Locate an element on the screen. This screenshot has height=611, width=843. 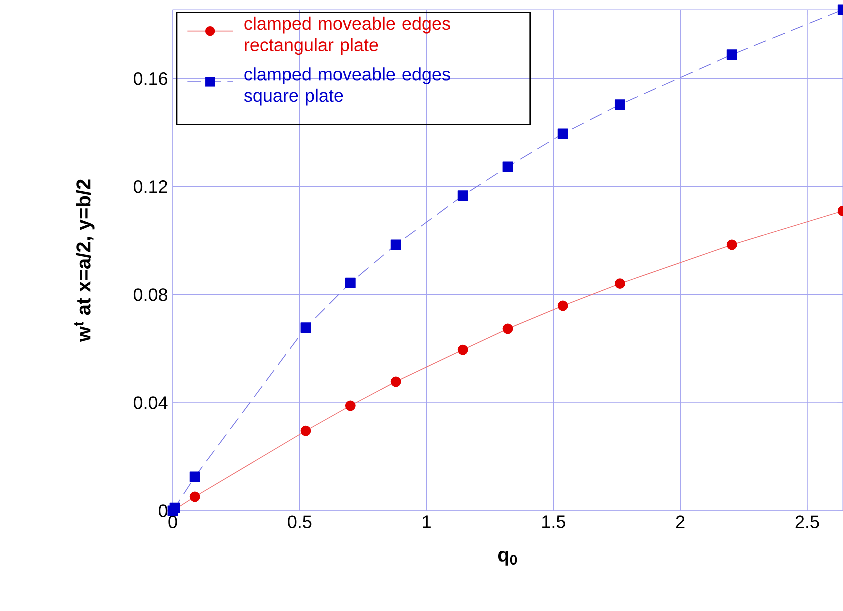
x-tick-label: 0 is located at coordinates (173, 522).